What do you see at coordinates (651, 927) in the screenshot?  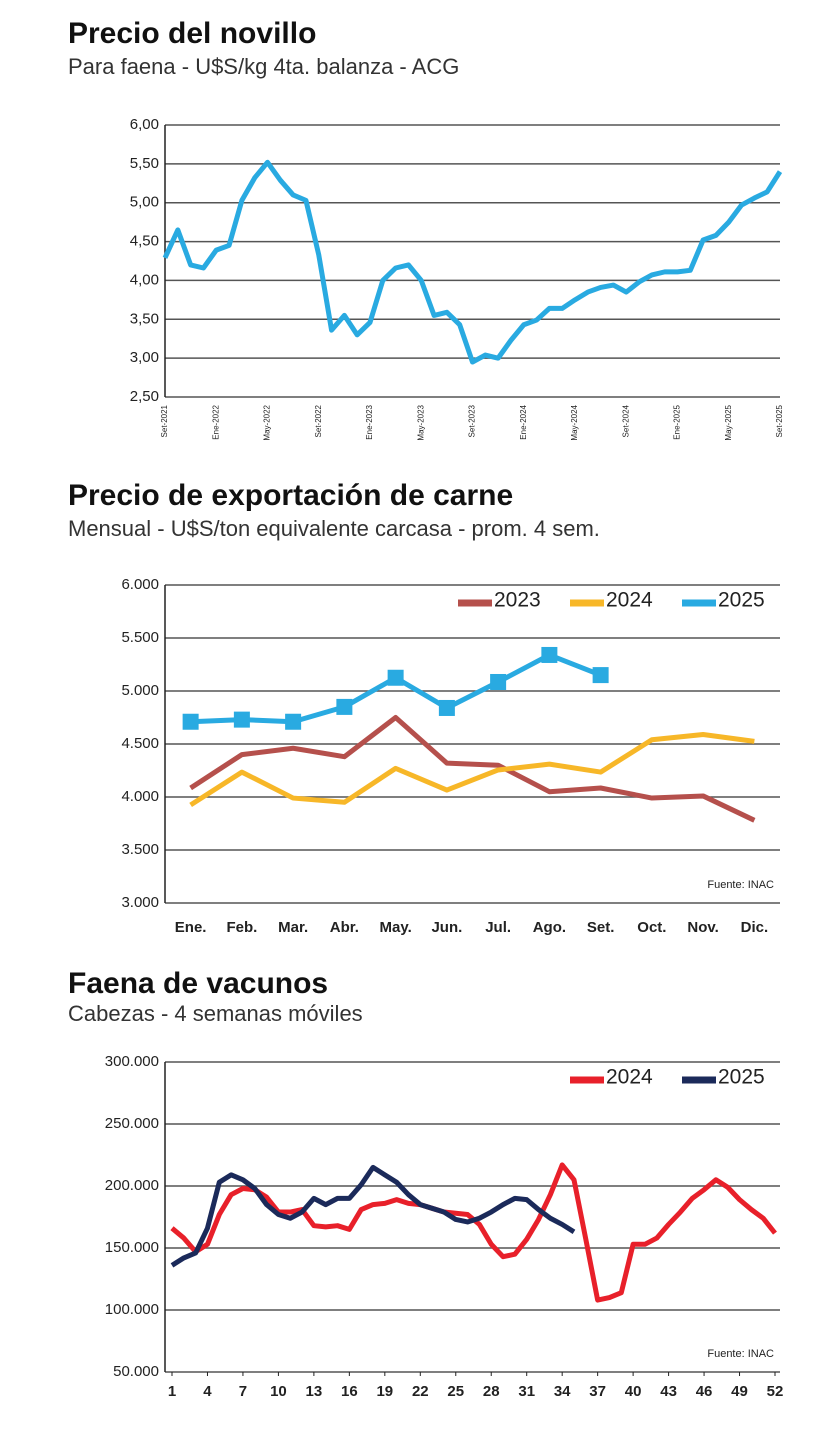 I see `x-tick-label: Oct.` at bounding box center [651, 927].